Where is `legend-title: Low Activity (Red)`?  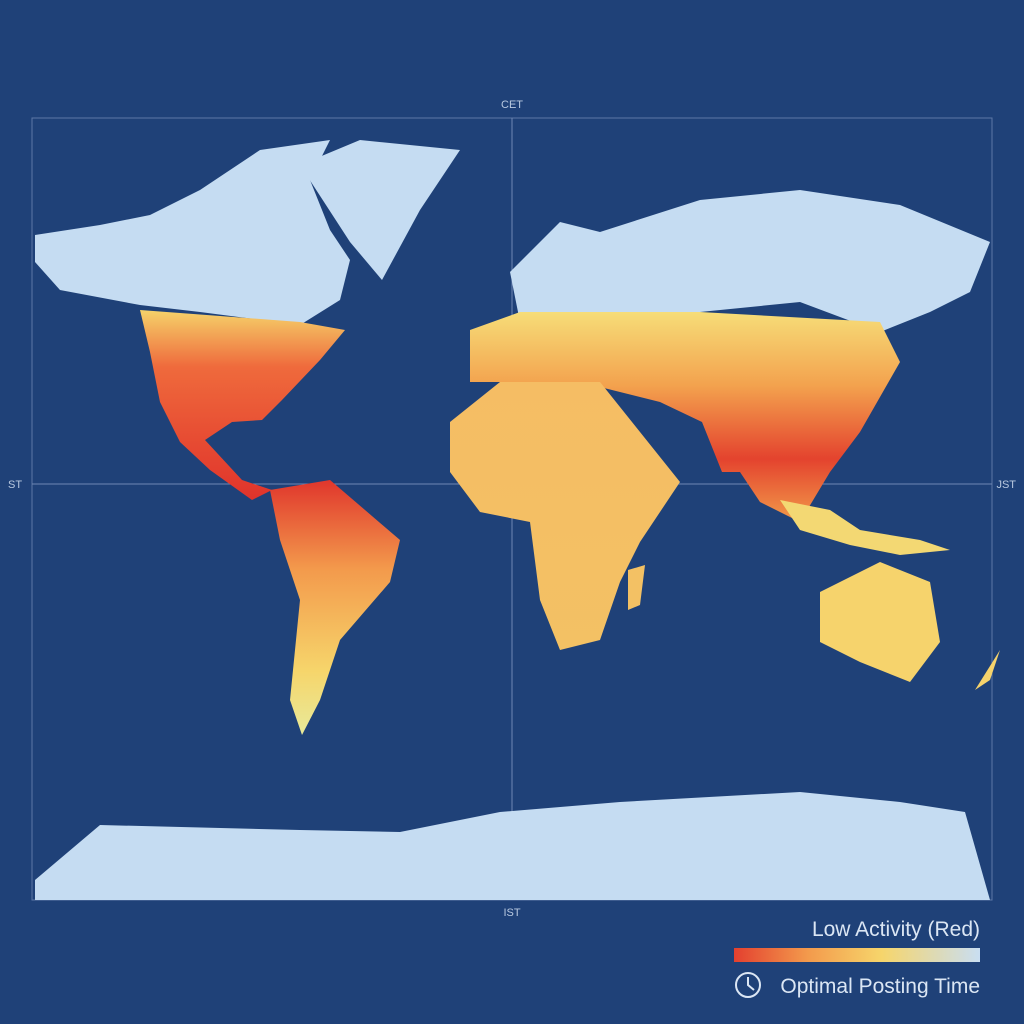 legend-title: Low Activity (Red) is located at coordinates (896, 929).